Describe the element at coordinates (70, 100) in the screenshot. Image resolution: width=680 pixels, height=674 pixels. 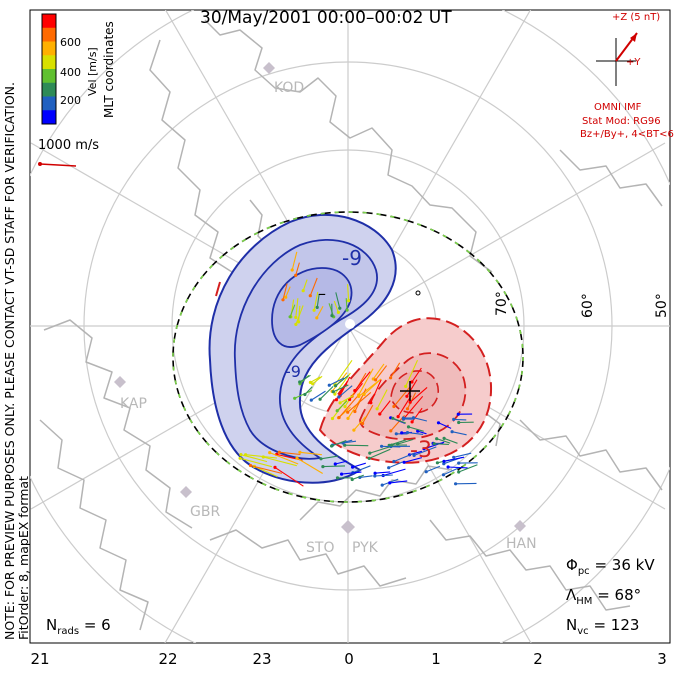
I see `color-bar-tick-200: 200` at that location.